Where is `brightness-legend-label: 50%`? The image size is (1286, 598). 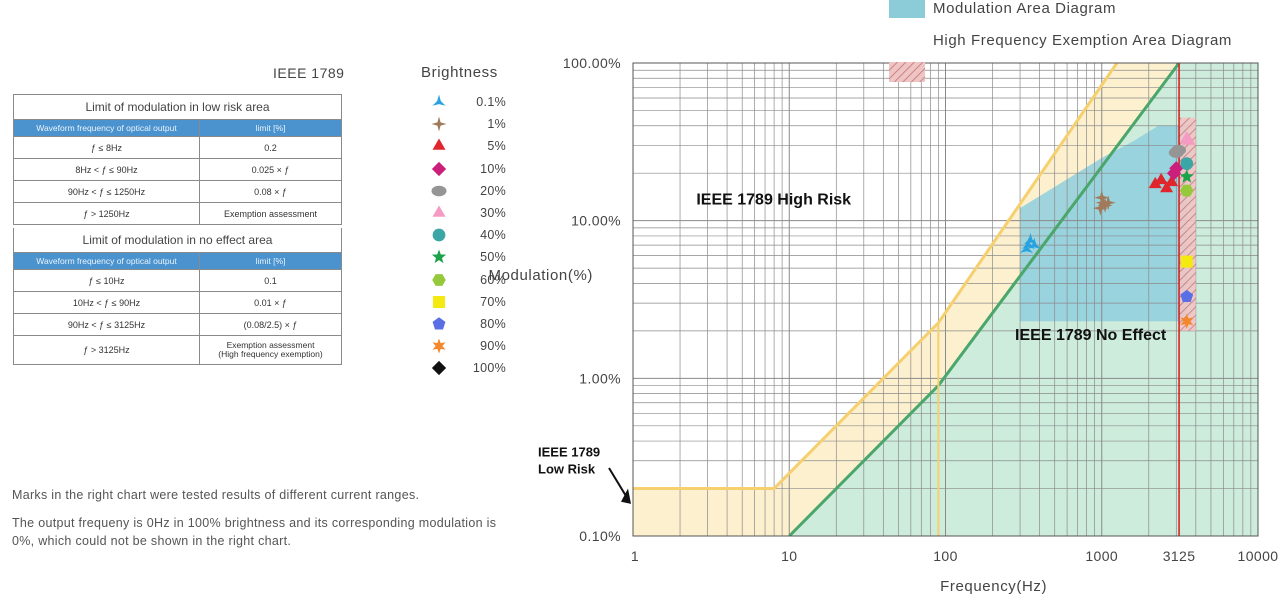
brightness-legend-label: 50% is located at coordinates (493, 257).